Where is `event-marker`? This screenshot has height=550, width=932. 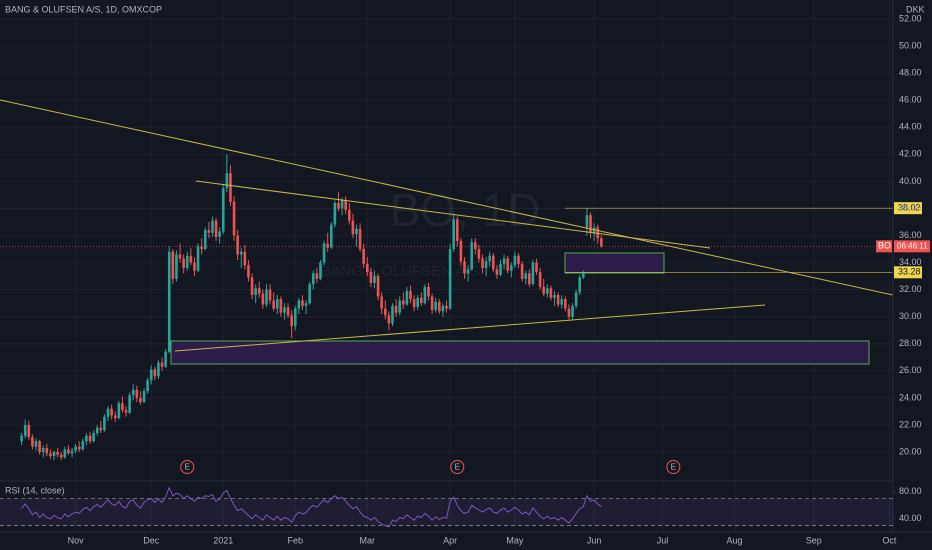 event-marker is located at coordinates (457, 467).